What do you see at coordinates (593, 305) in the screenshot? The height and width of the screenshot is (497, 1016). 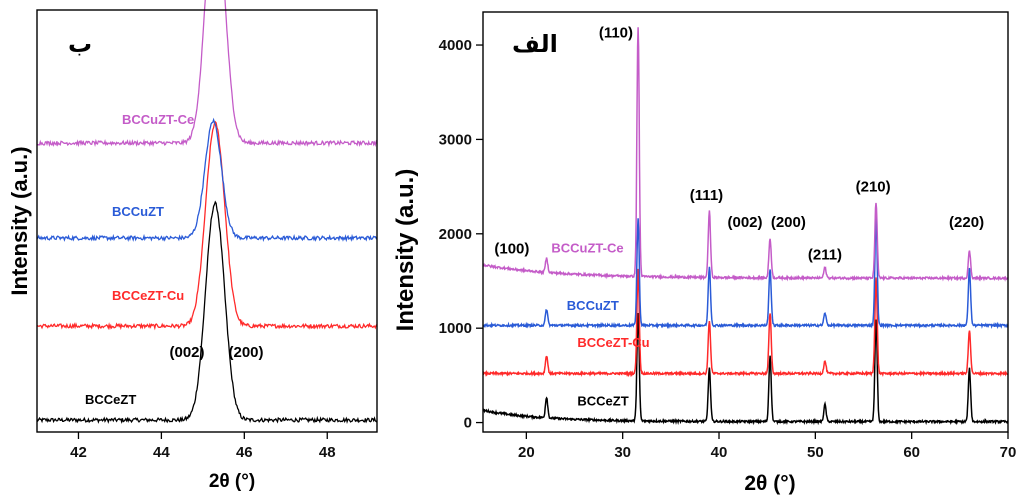 I see `panel-a-series-label: BCCuZT` at bounding box center [593, 305].